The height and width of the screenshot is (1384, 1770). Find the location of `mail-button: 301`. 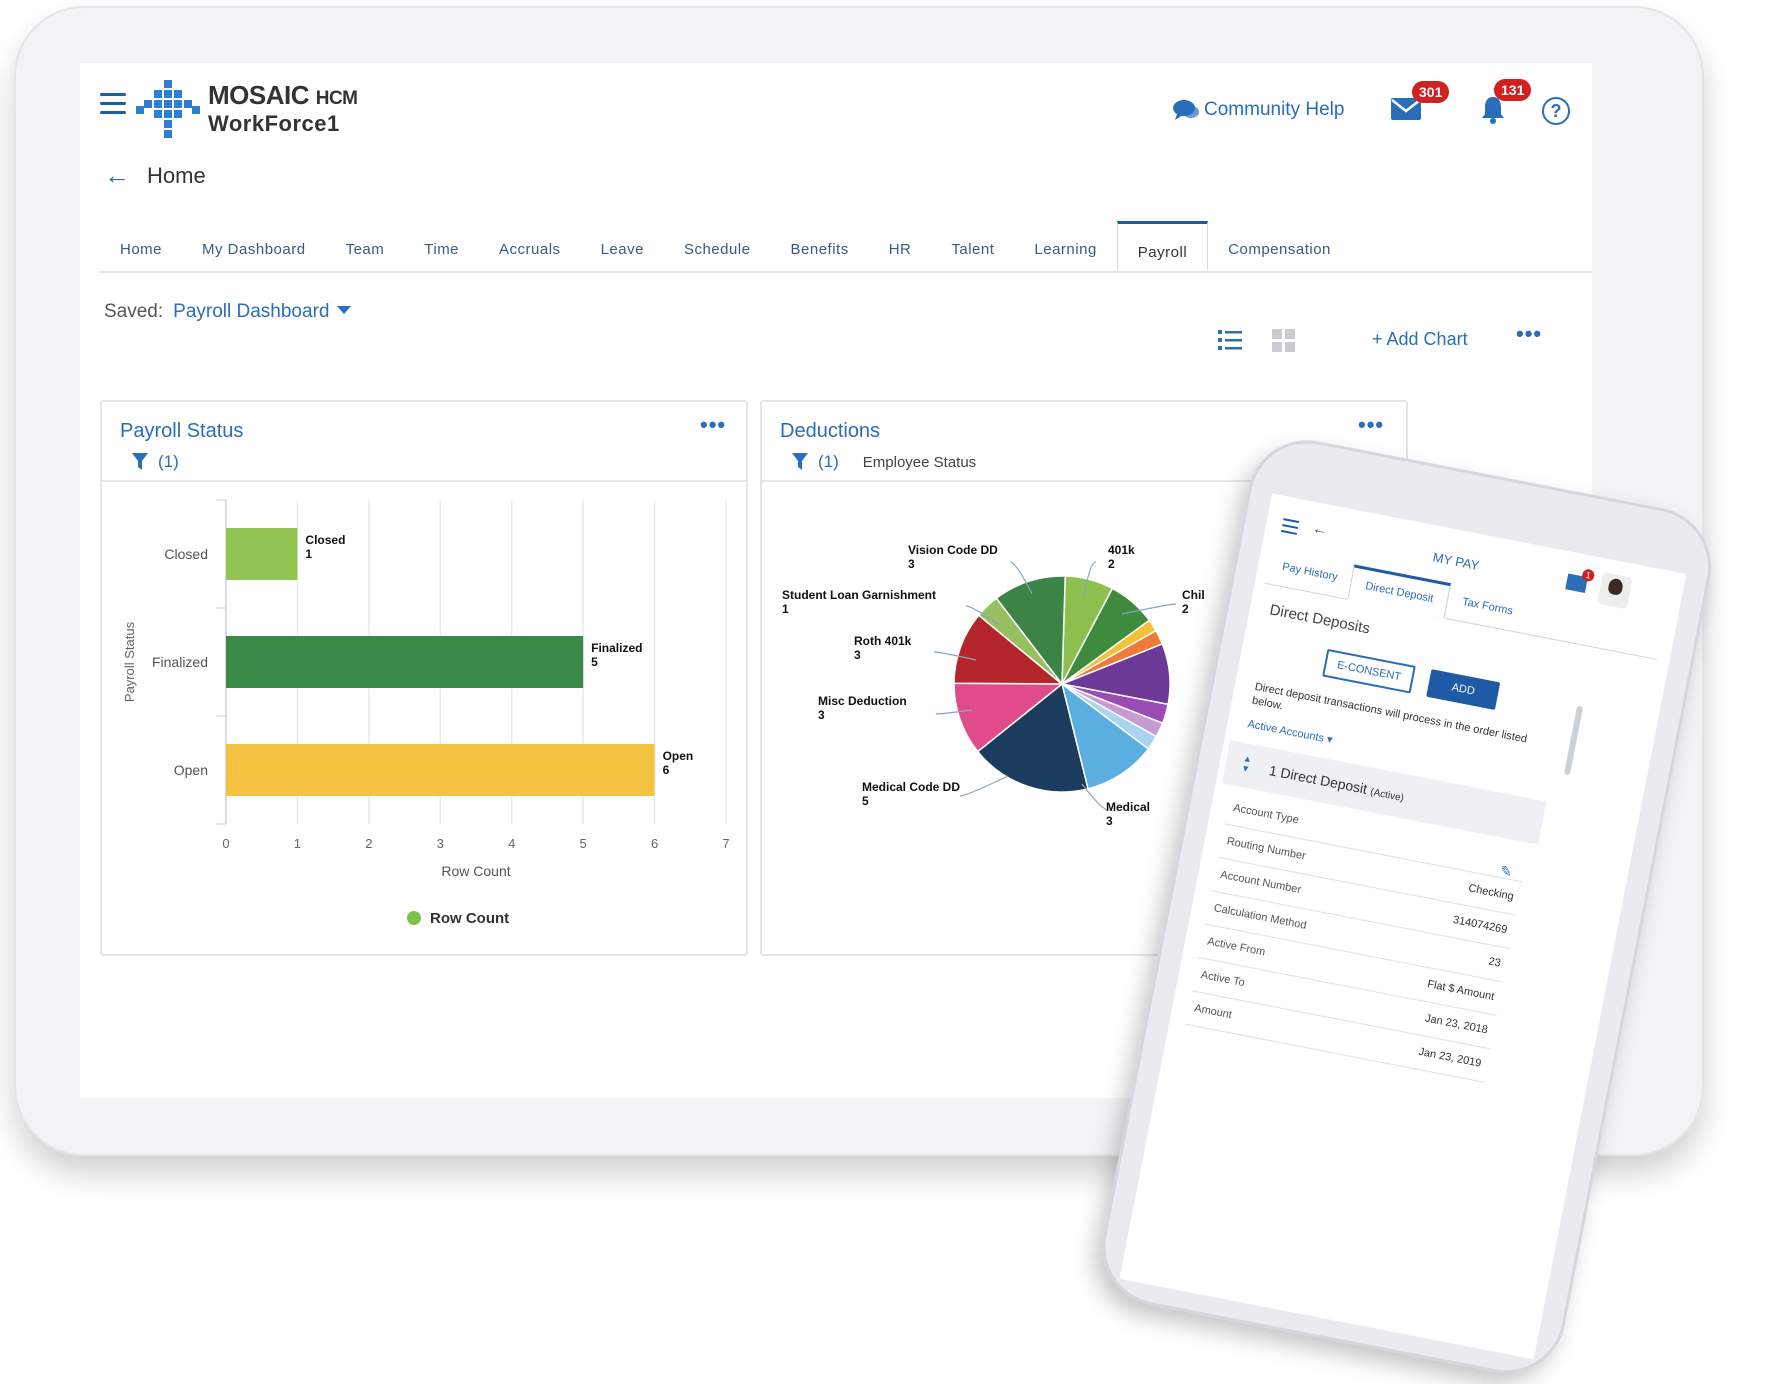

mail-button: 301 is located at coordinates (1420, 102).